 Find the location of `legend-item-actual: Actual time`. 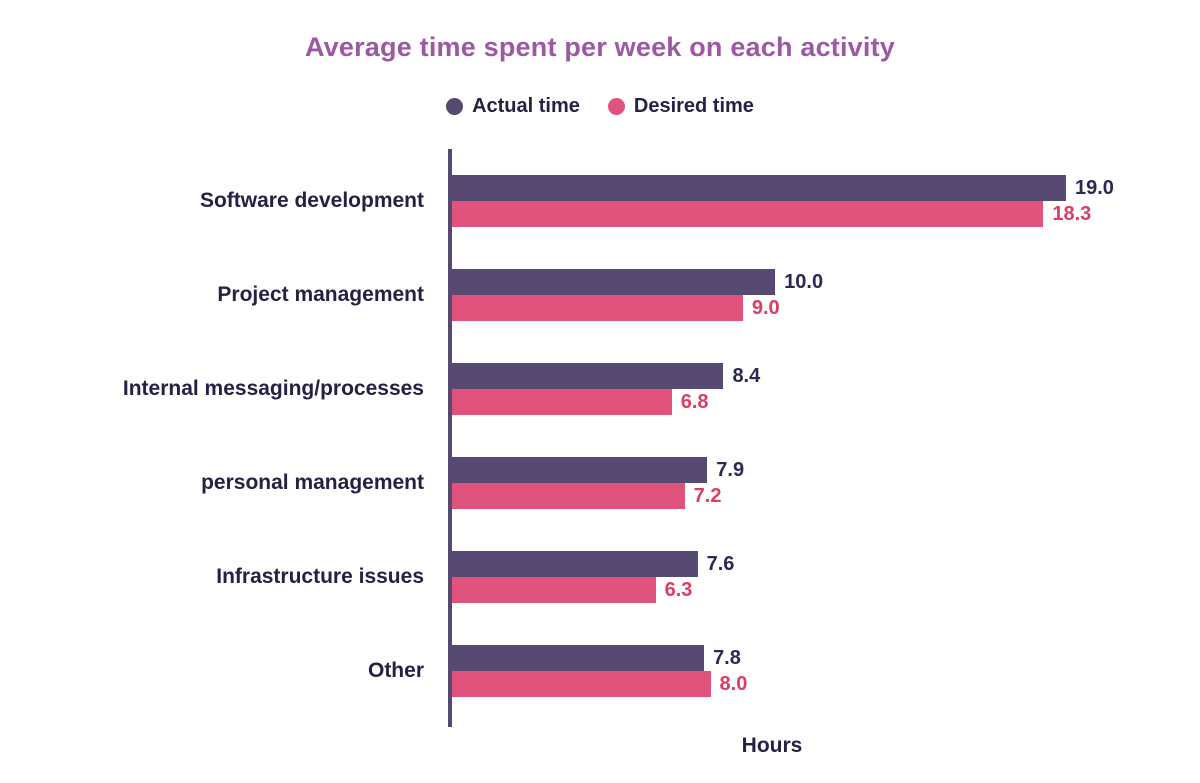

legend-item-actual: Actual time is located at coordinates (513, 106).